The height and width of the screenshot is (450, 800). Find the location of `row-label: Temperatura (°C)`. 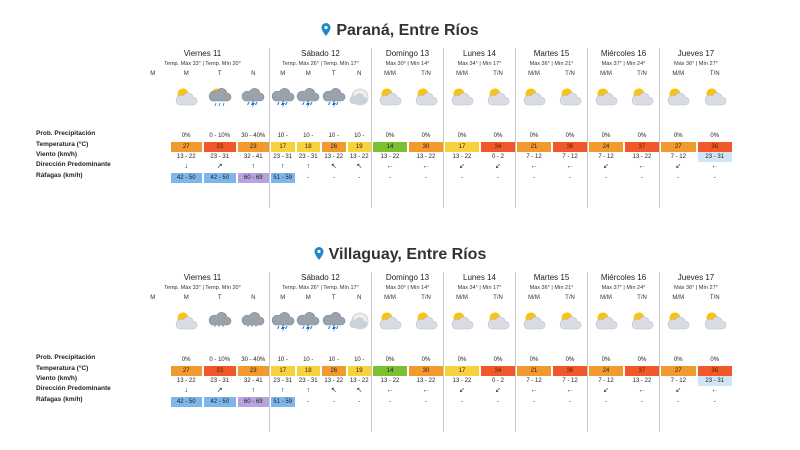

row-label: Temperatura (°C) is located at coordinates (62, 368).